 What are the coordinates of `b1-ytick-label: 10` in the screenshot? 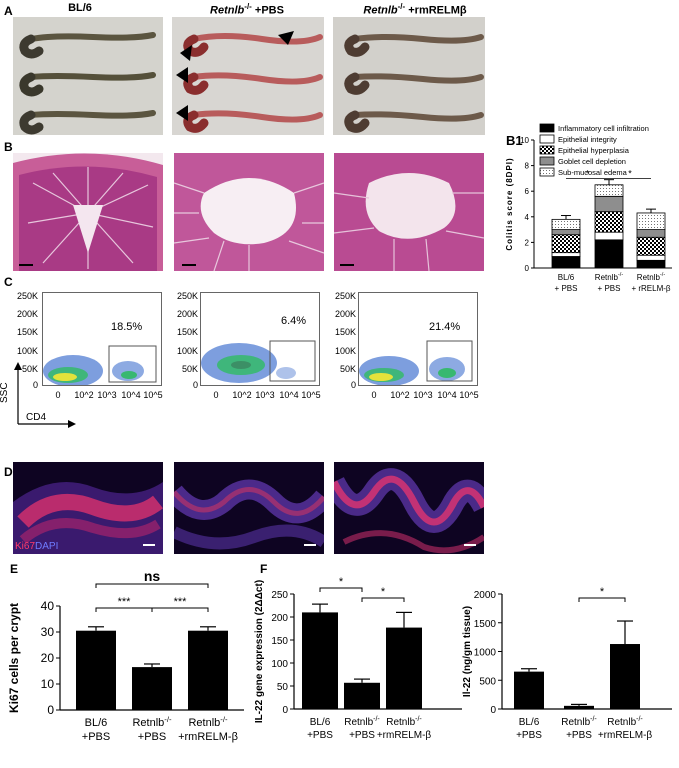 It's located at (524, 140).